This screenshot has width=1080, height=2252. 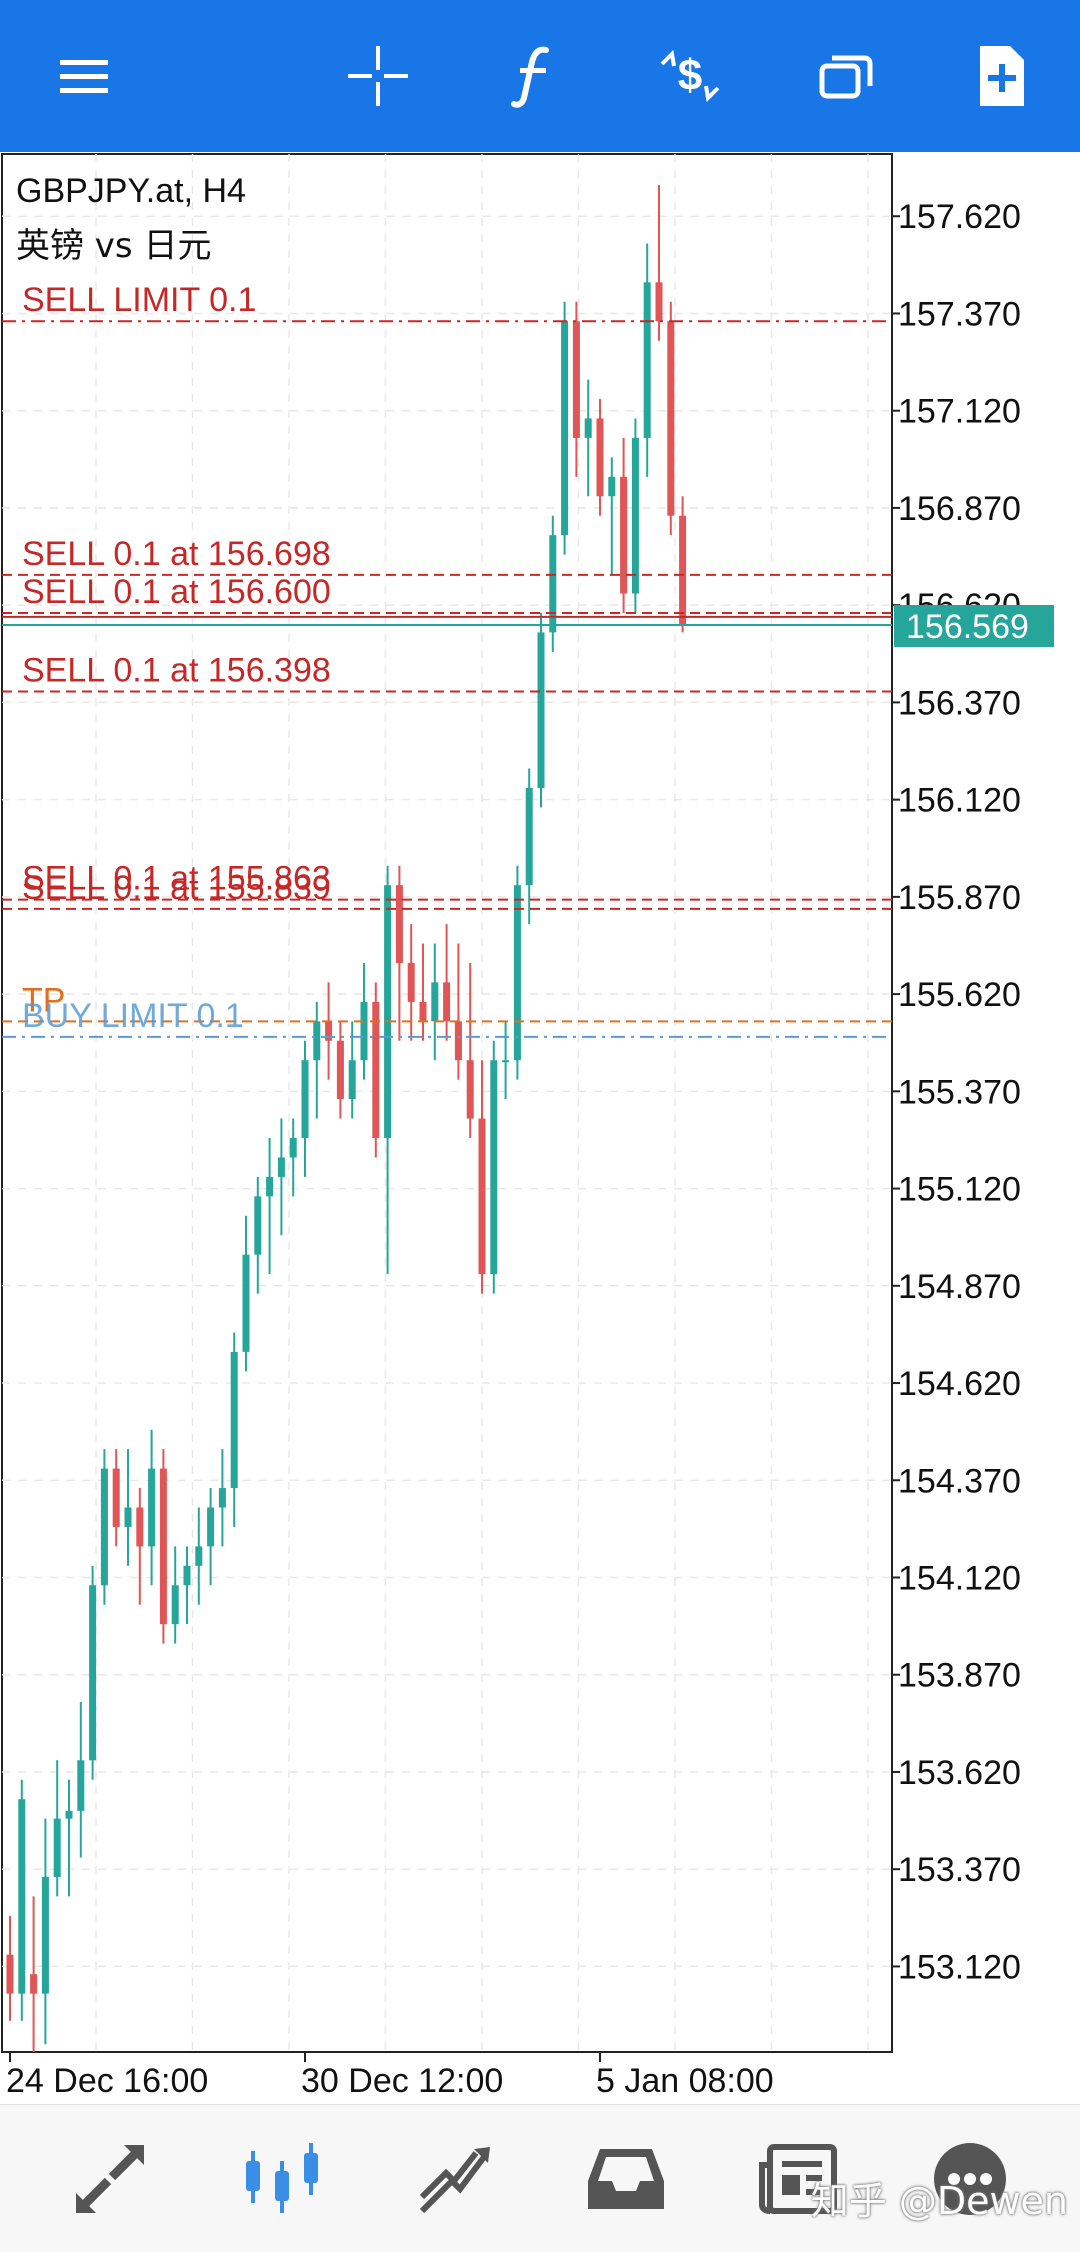 What do you see at coordinates (959, 509) in the screenshot?
I see `price-tick-label: 156.870` at bounding box center [959, 509].